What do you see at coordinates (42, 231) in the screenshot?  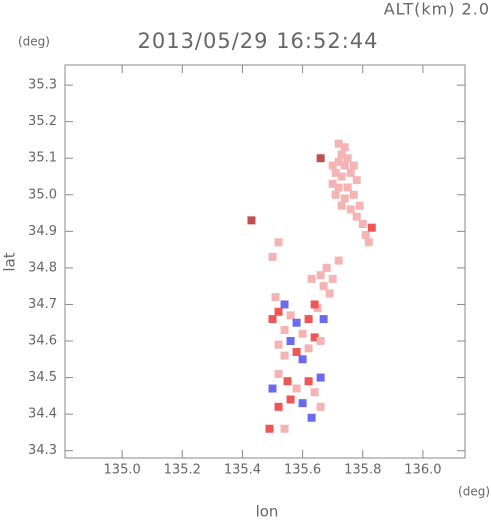 I see `y-tick-label: 34.9` at bounding box center [42, 231].